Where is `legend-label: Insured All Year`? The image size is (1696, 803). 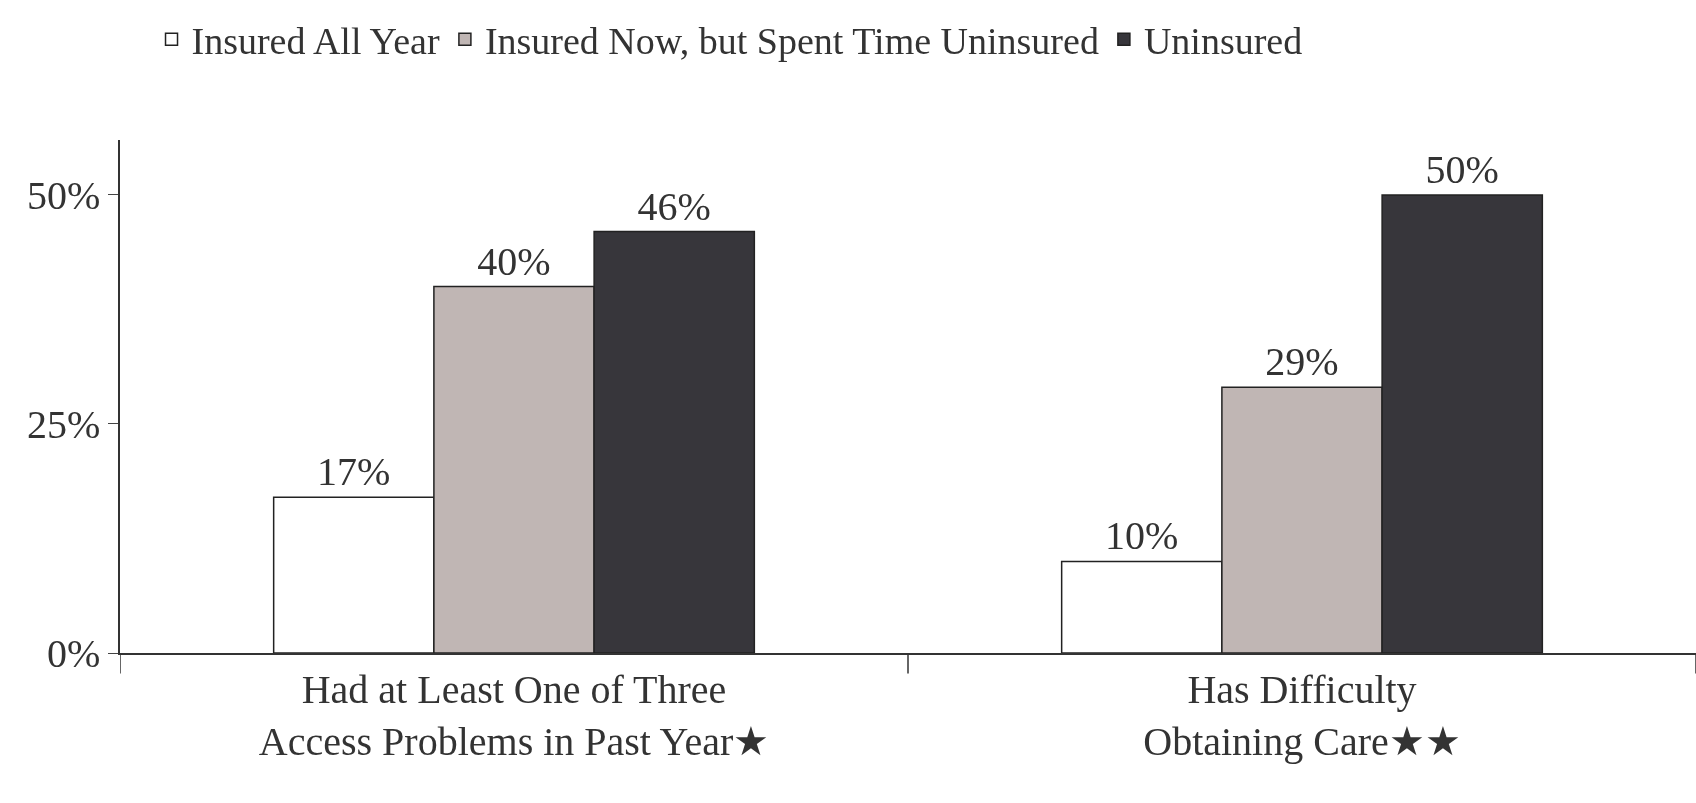 legend-label: Insured All Year is located at coordinates (315, 41).